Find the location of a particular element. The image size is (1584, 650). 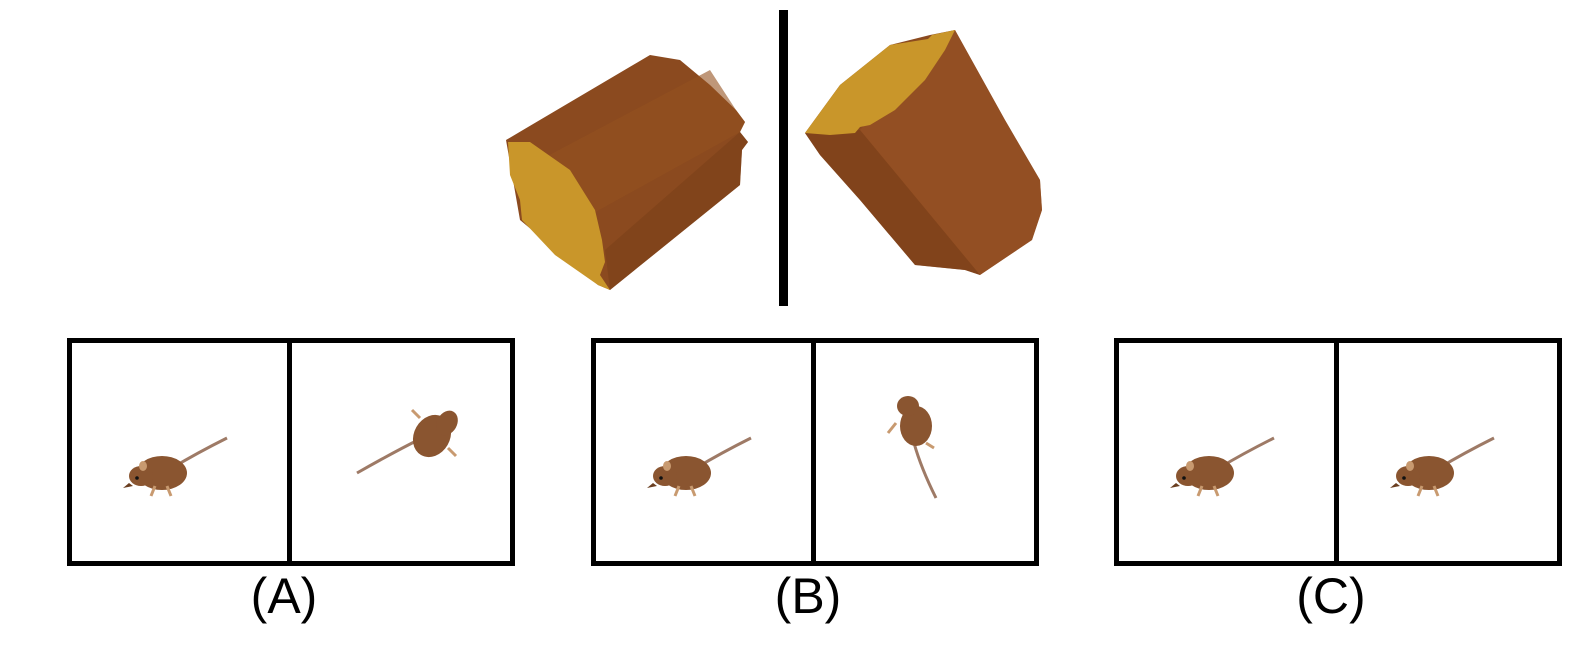

option-a-left-cell is located at coordinates (179, 452).